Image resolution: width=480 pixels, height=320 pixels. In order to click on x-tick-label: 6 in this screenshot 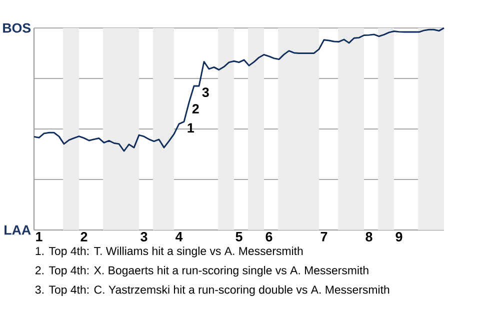, I will do `click(269, 237)`.